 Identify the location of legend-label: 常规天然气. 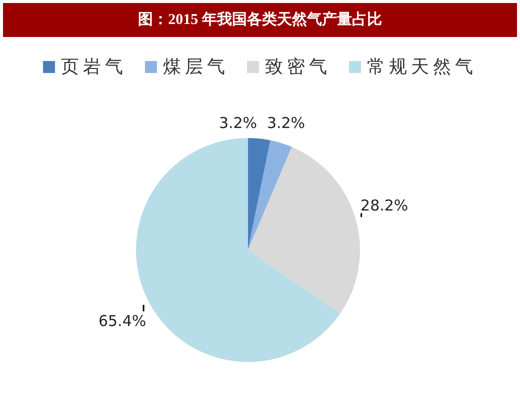
(422, 67).